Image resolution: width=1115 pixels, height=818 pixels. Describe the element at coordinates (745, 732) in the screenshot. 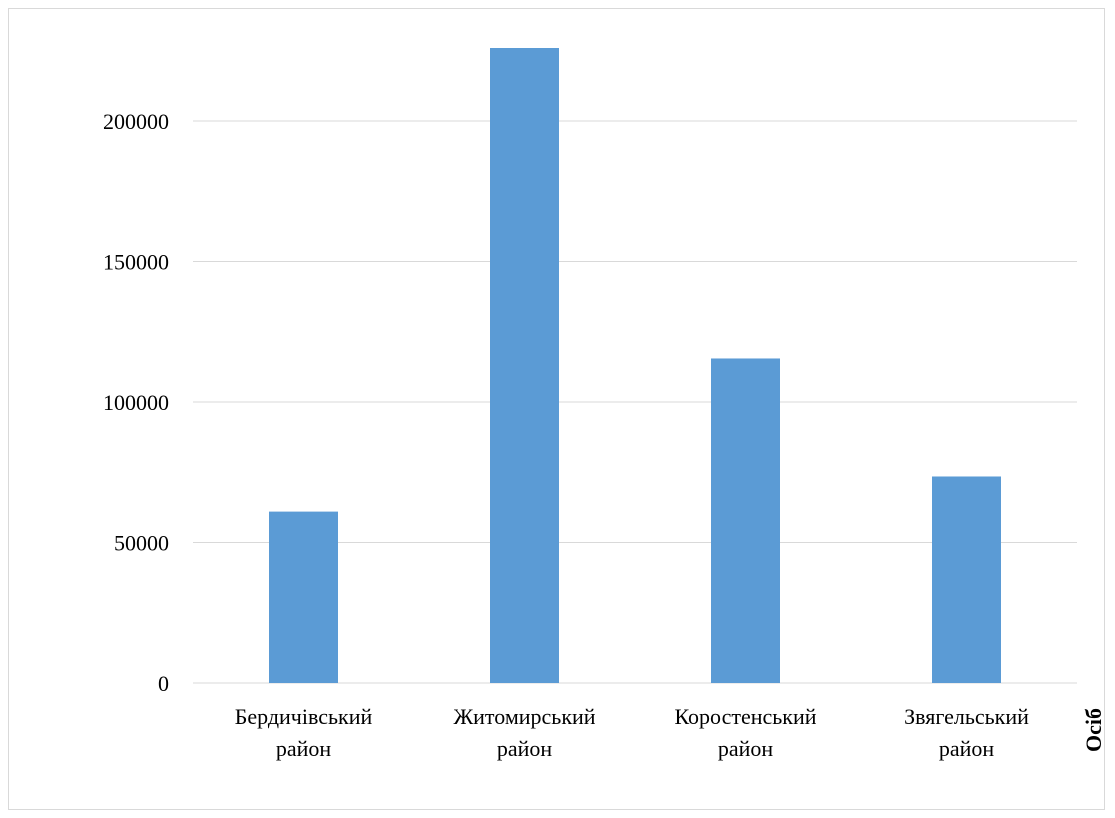

I see `x-category-label: Коростенський район` at that location.